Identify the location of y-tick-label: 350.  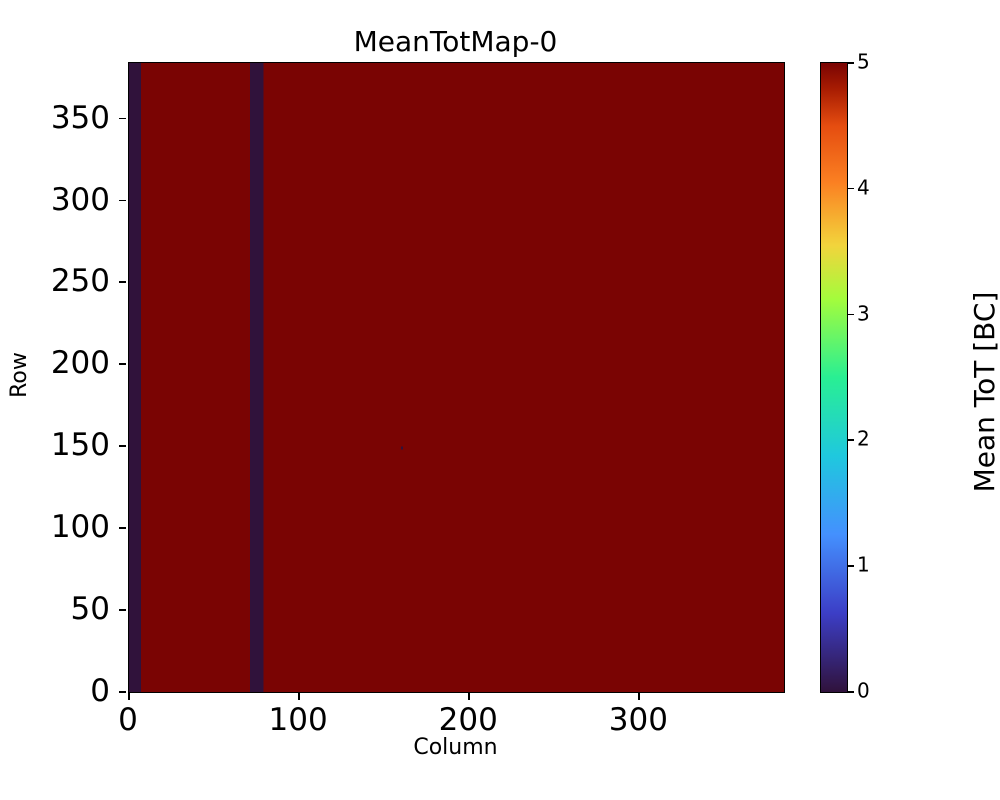
(80, 117).